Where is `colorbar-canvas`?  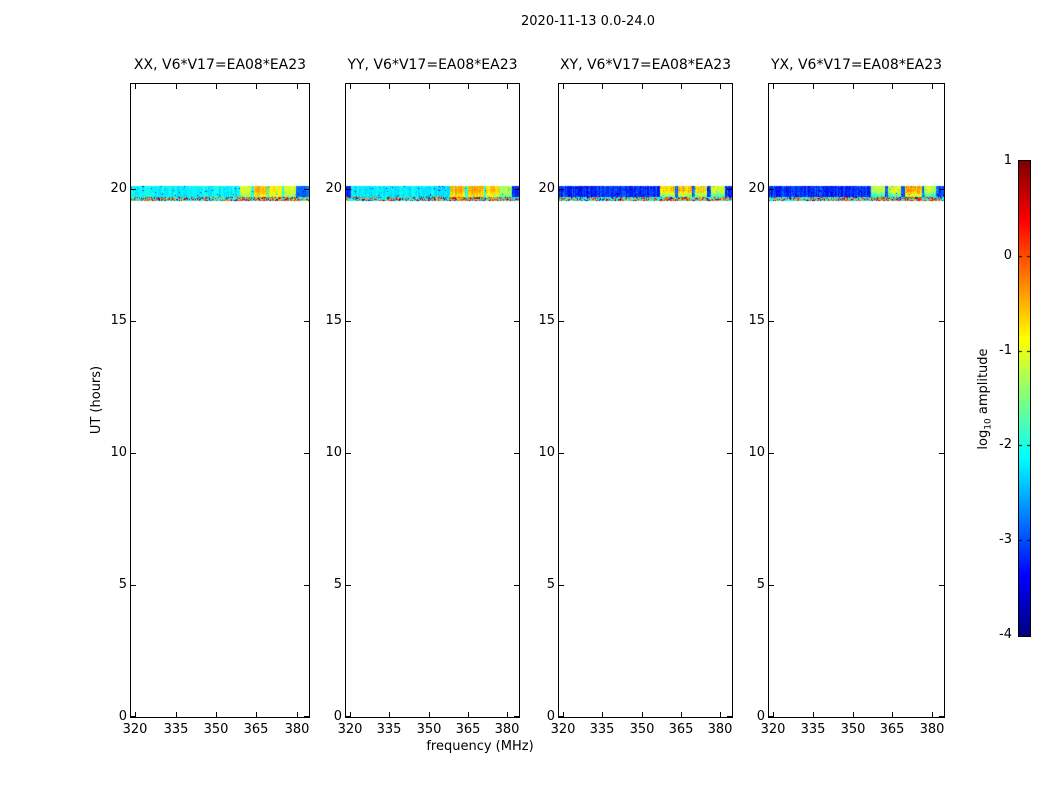
colorbar-canvas is located at coordinates (1024, 398).